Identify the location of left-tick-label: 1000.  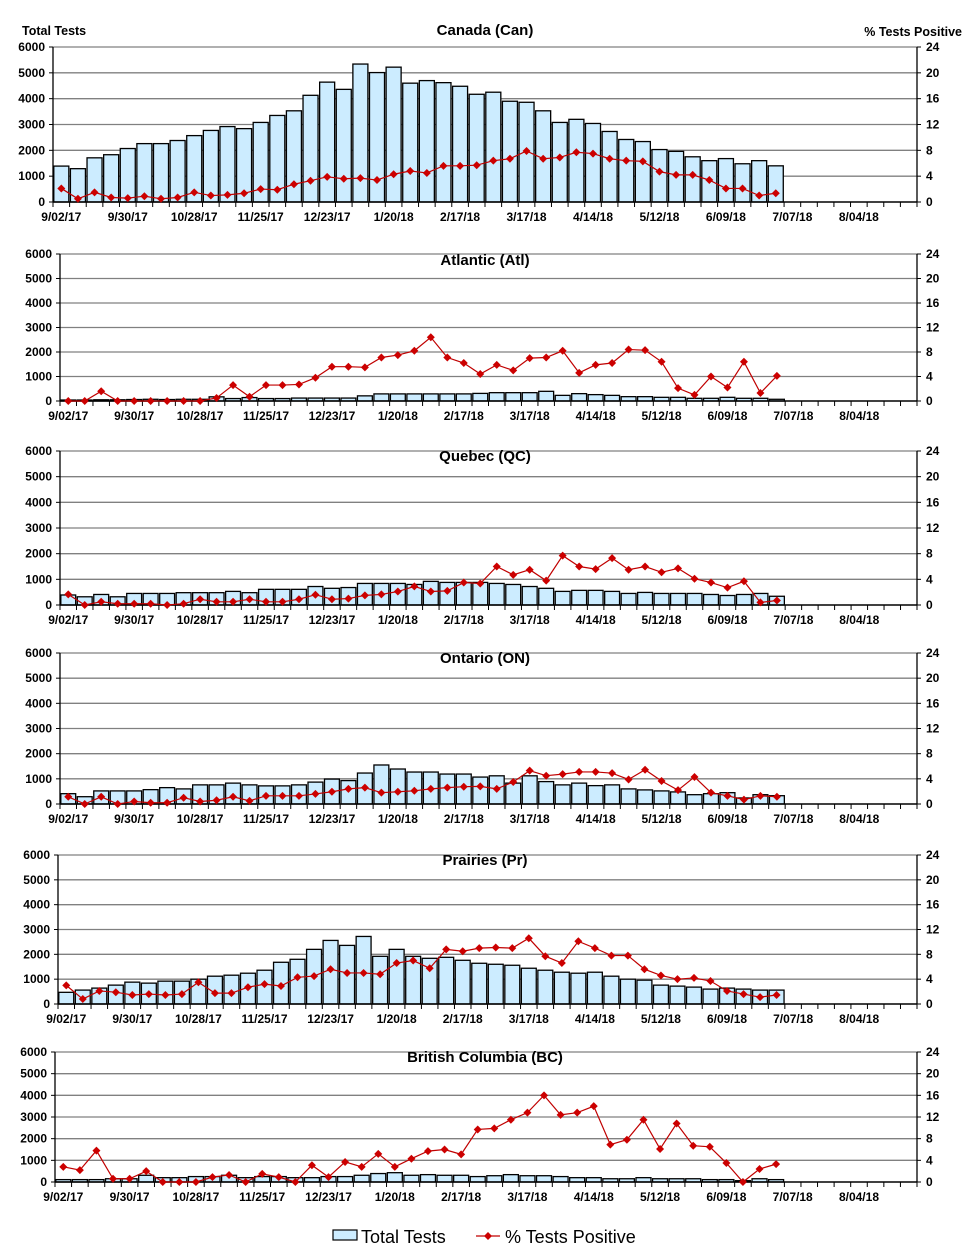
(36, 979).